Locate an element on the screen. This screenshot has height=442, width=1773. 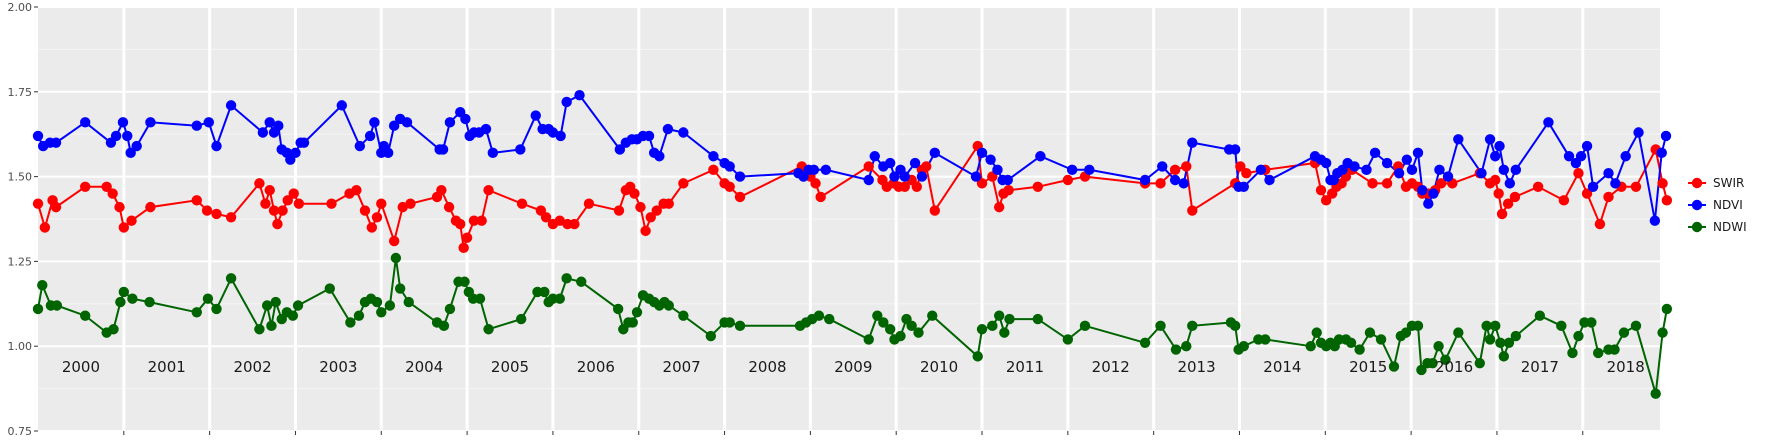
year-label: 2002 is located at coordinates (252, 367).